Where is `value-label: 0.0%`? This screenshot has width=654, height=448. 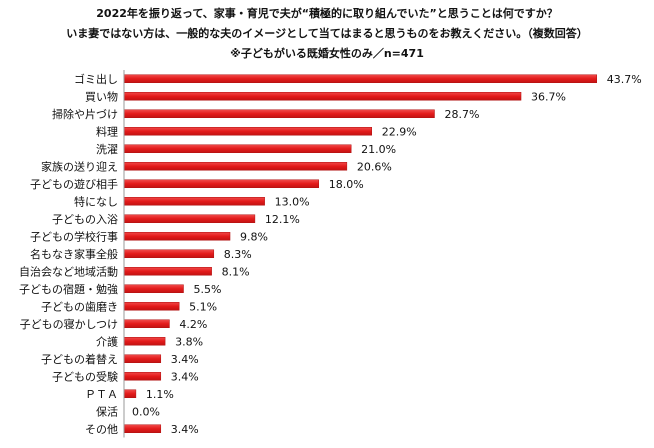 value-label: 0.0% is located at coordinates (146, 411).